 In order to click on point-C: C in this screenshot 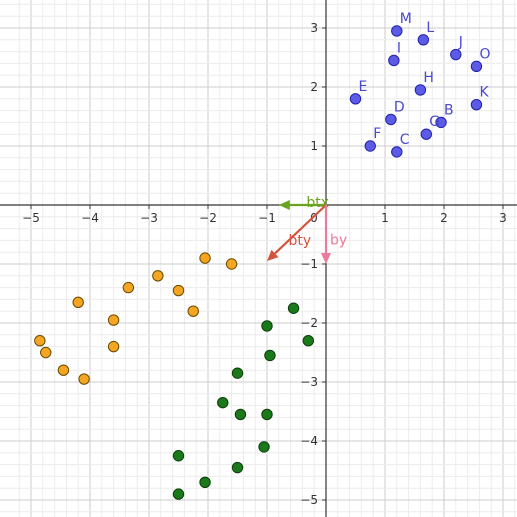, I will do `click(400, 145)`.